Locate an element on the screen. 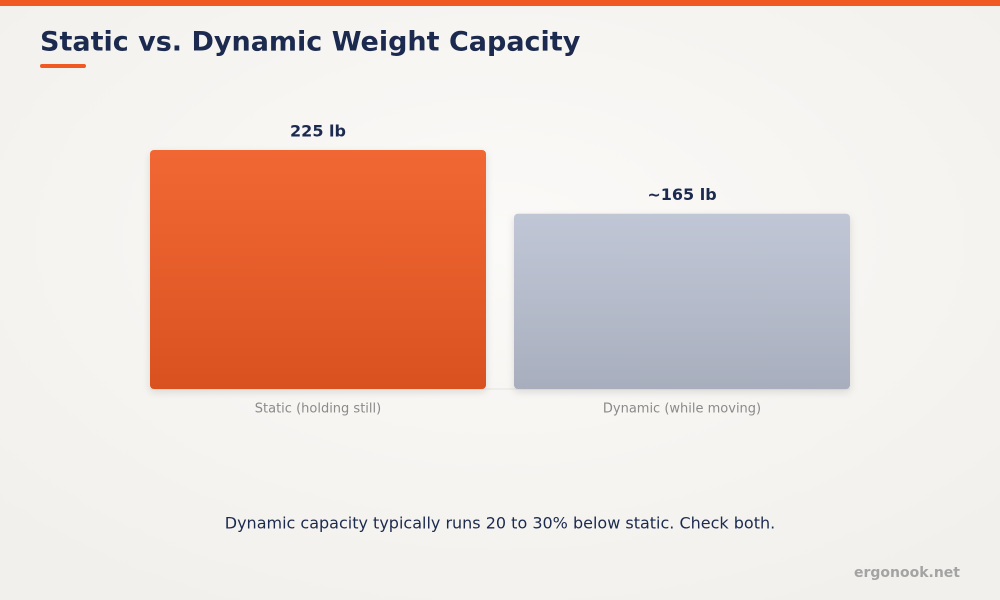 The height and width of the screenshot is (600, 1000). title-underline is located at coordinates (63, 66).